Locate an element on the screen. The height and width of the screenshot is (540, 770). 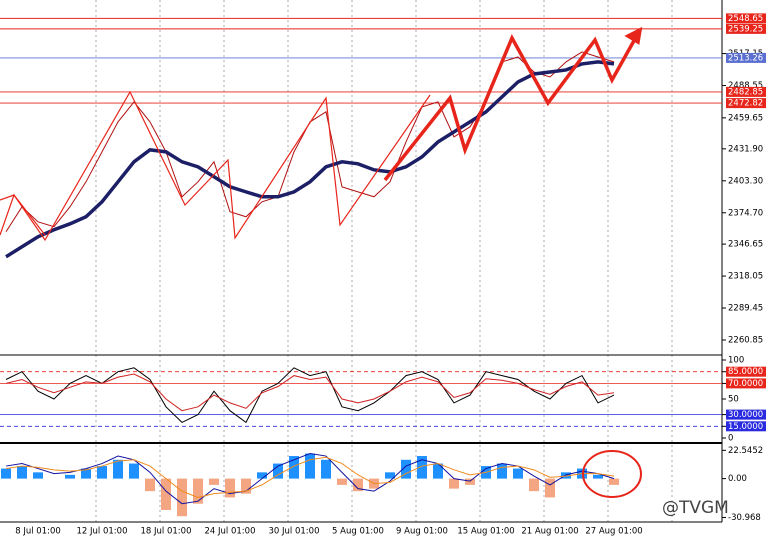
level-label: 2482.85 is located at coordinates (745, 92).